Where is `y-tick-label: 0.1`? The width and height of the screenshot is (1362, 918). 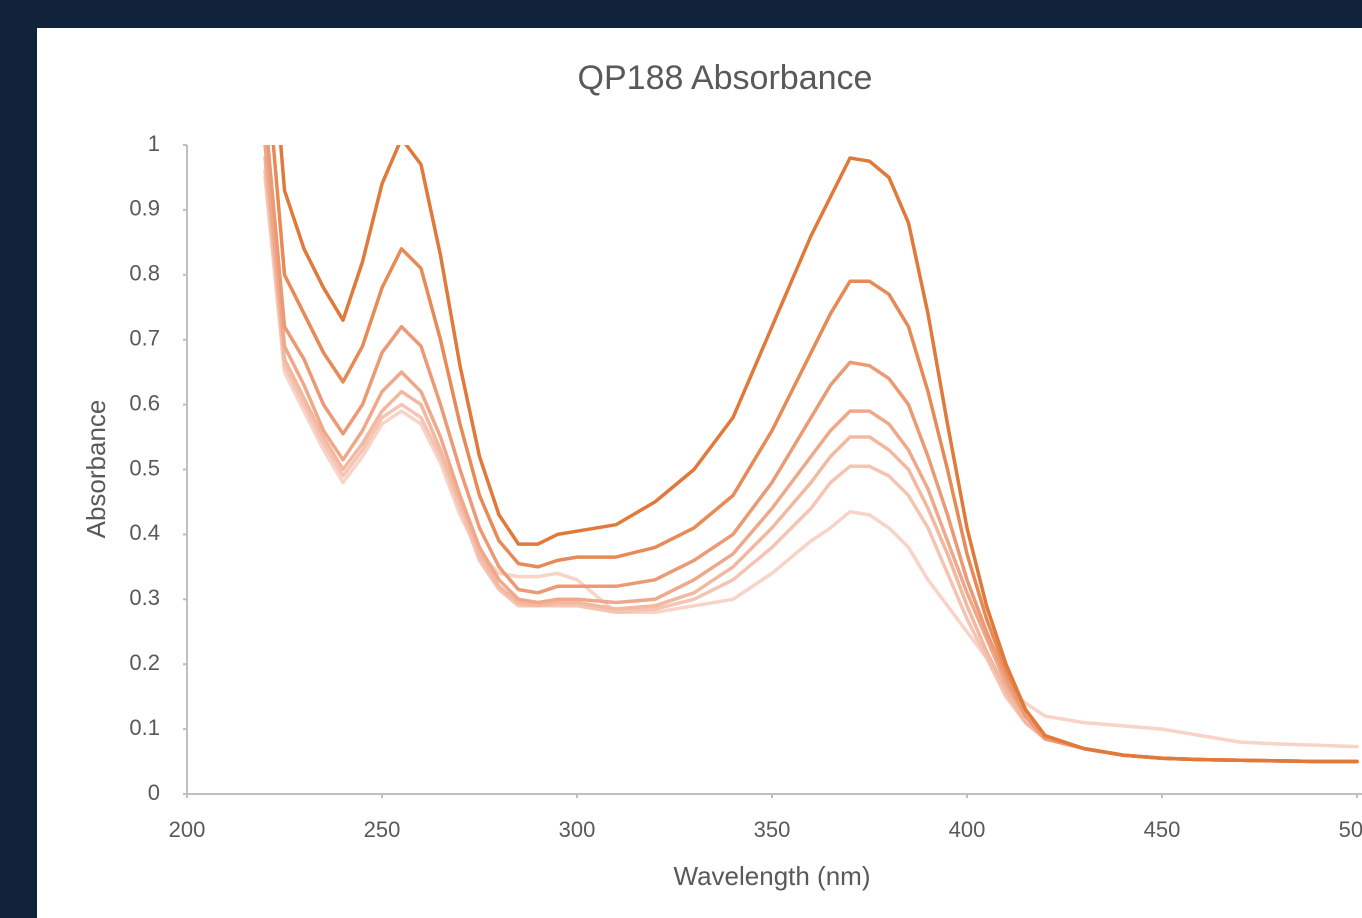
y-tick-label: 0.1 is located at coordinates (144, 727).